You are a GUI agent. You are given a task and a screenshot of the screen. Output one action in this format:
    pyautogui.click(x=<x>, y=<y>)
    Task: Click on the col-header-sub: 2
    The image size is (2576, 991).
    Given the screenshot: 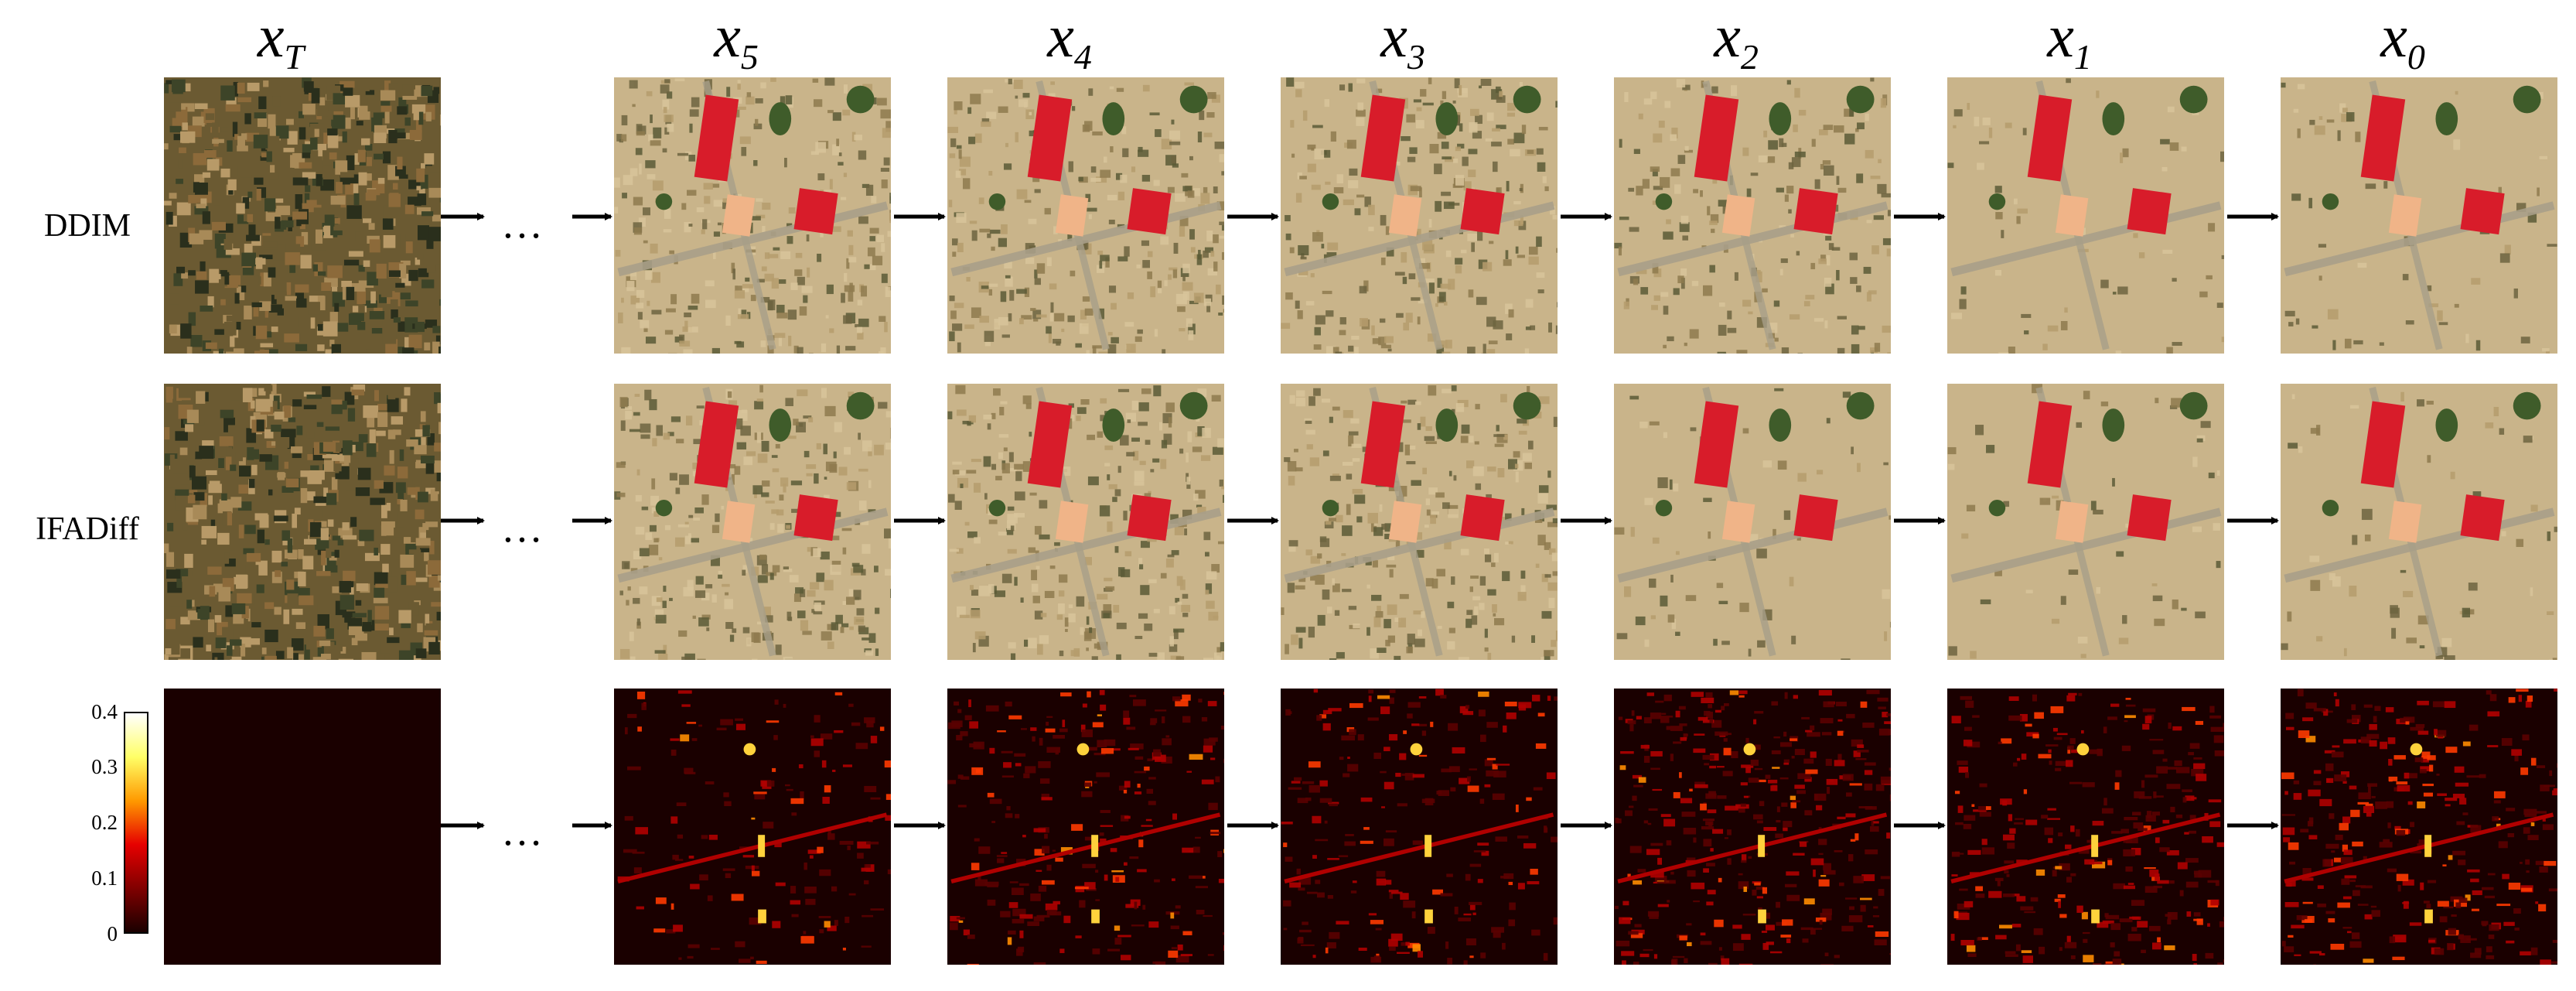 What is the action you would take?
    pyautogui.click(x=1749, y=57)
    